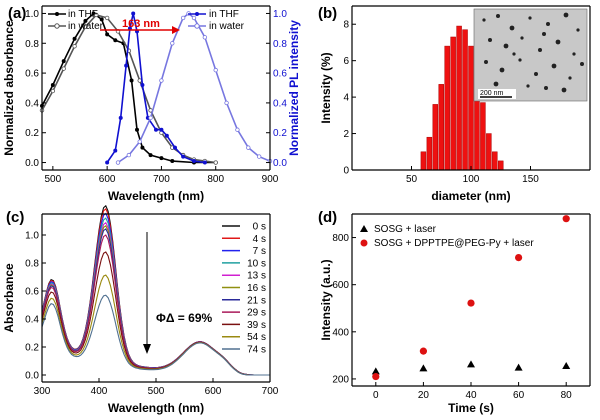 The image size is (600, 420). Describe the element at coordinates (156, 196) in the screenshot. I see `panel-a-xlabel: Wavelength (nm)` at that location.